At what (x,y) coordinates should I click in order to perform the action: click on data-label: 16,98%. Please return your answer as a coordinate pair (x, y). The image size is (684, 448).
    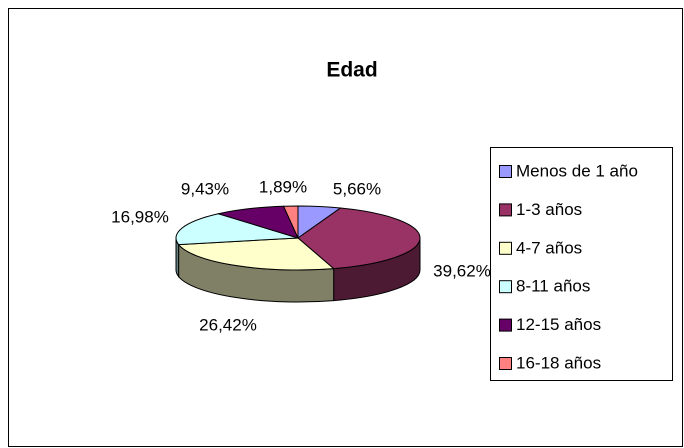
    Looking at the image, I should click on (140, 216).